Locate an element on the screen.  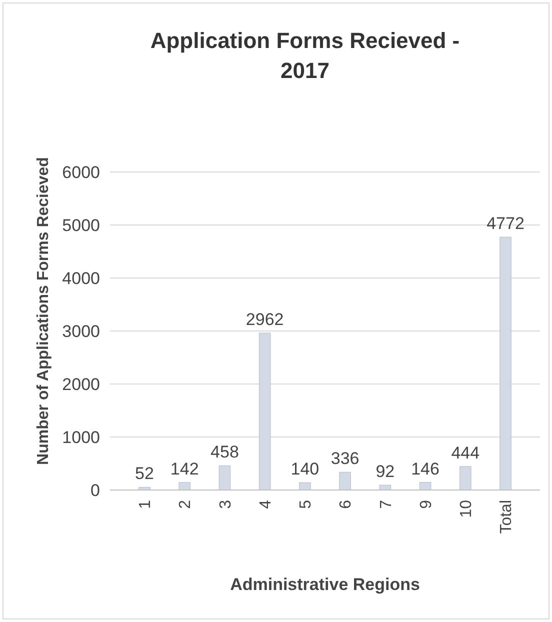
x-tick-label: 9 is located at coordinates (426, 504).